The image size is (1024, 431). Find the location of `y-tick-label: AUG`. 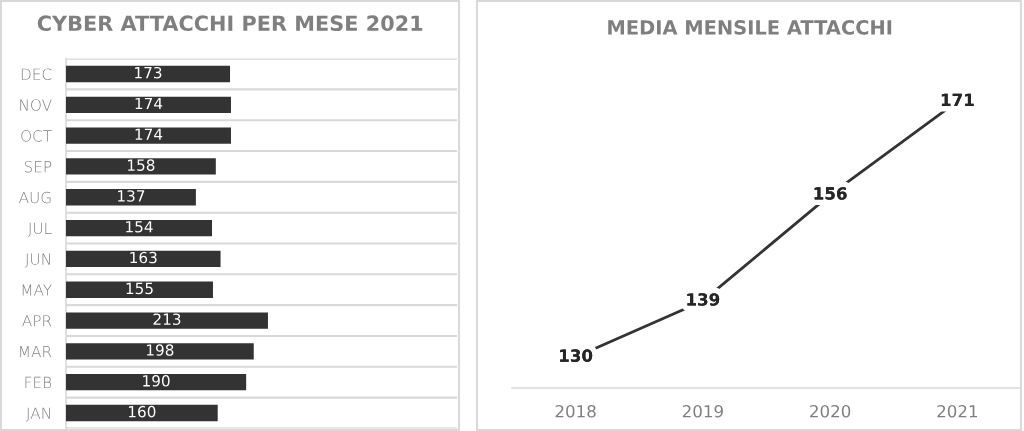

y-tick-label: AUG is located at coordinates (35, 197).